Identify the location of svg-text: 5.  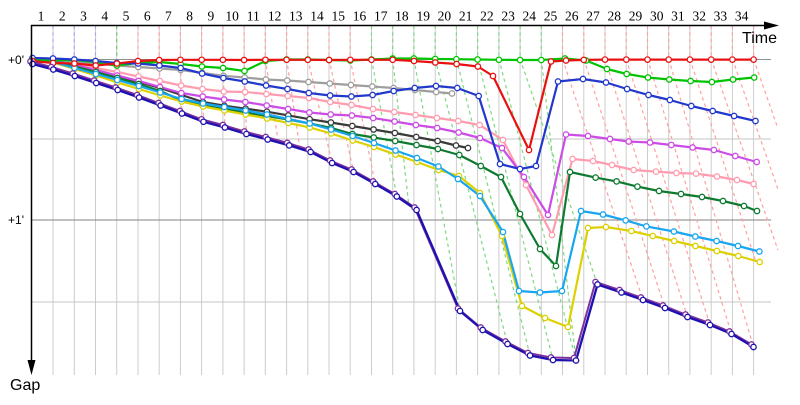
(126, 16).